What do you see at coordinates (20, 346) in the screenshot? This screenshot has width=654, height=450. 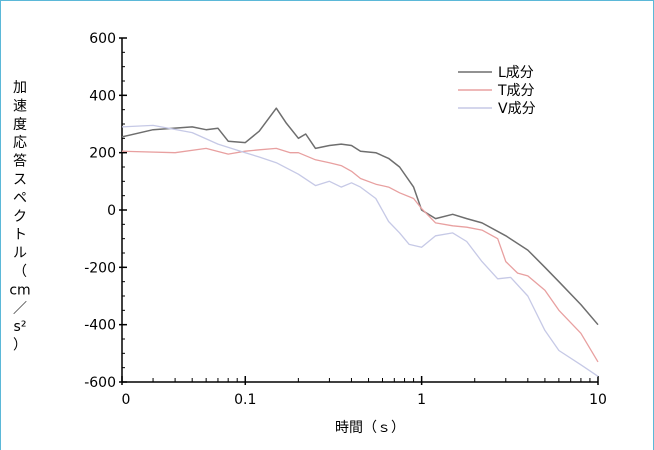 I see `y-axis-title-char: ）` at bounding box center [20, 346].